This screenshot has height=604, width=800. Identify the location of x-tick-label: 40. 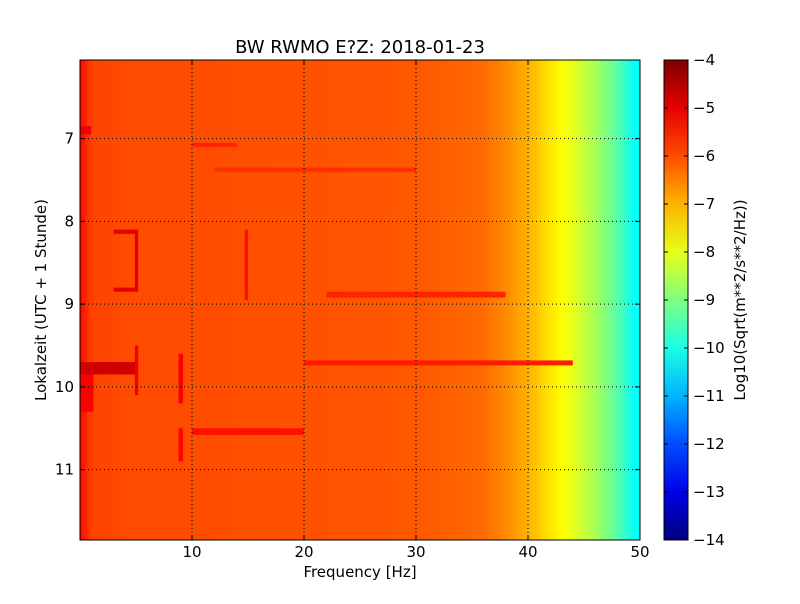
(527, 552).